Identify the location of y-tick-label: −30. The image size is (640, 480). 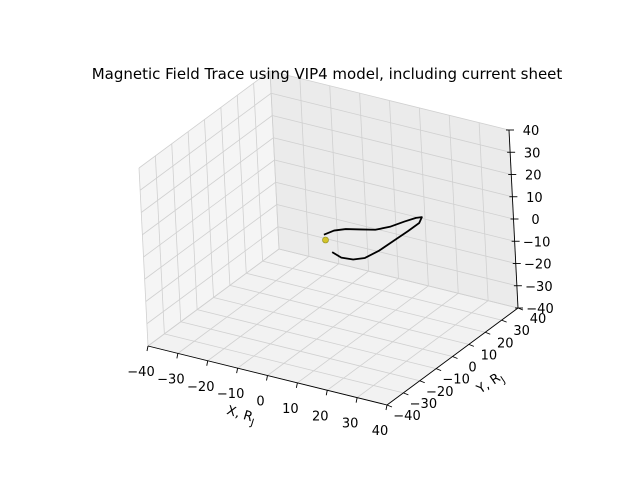
(423, 404).